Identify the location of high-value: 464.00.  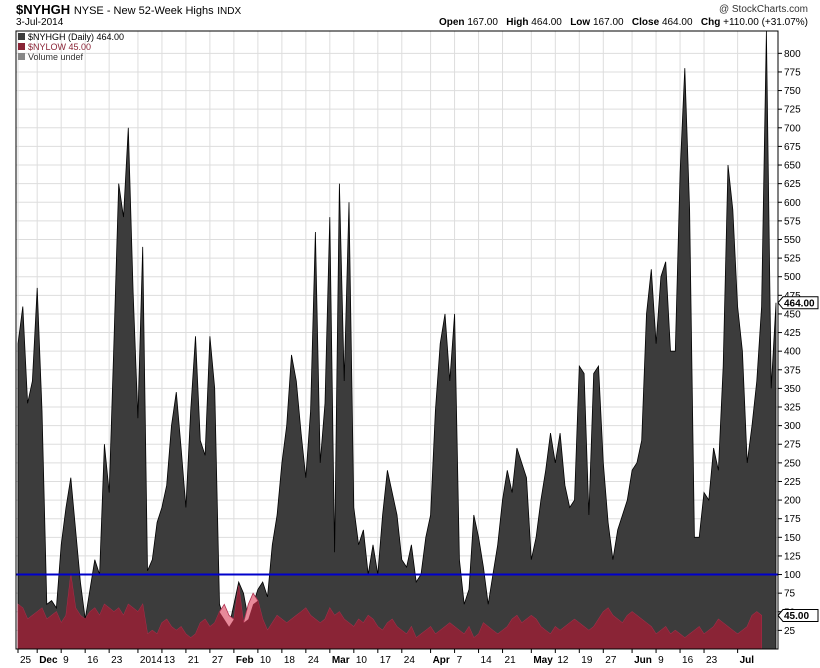
(546, 22).